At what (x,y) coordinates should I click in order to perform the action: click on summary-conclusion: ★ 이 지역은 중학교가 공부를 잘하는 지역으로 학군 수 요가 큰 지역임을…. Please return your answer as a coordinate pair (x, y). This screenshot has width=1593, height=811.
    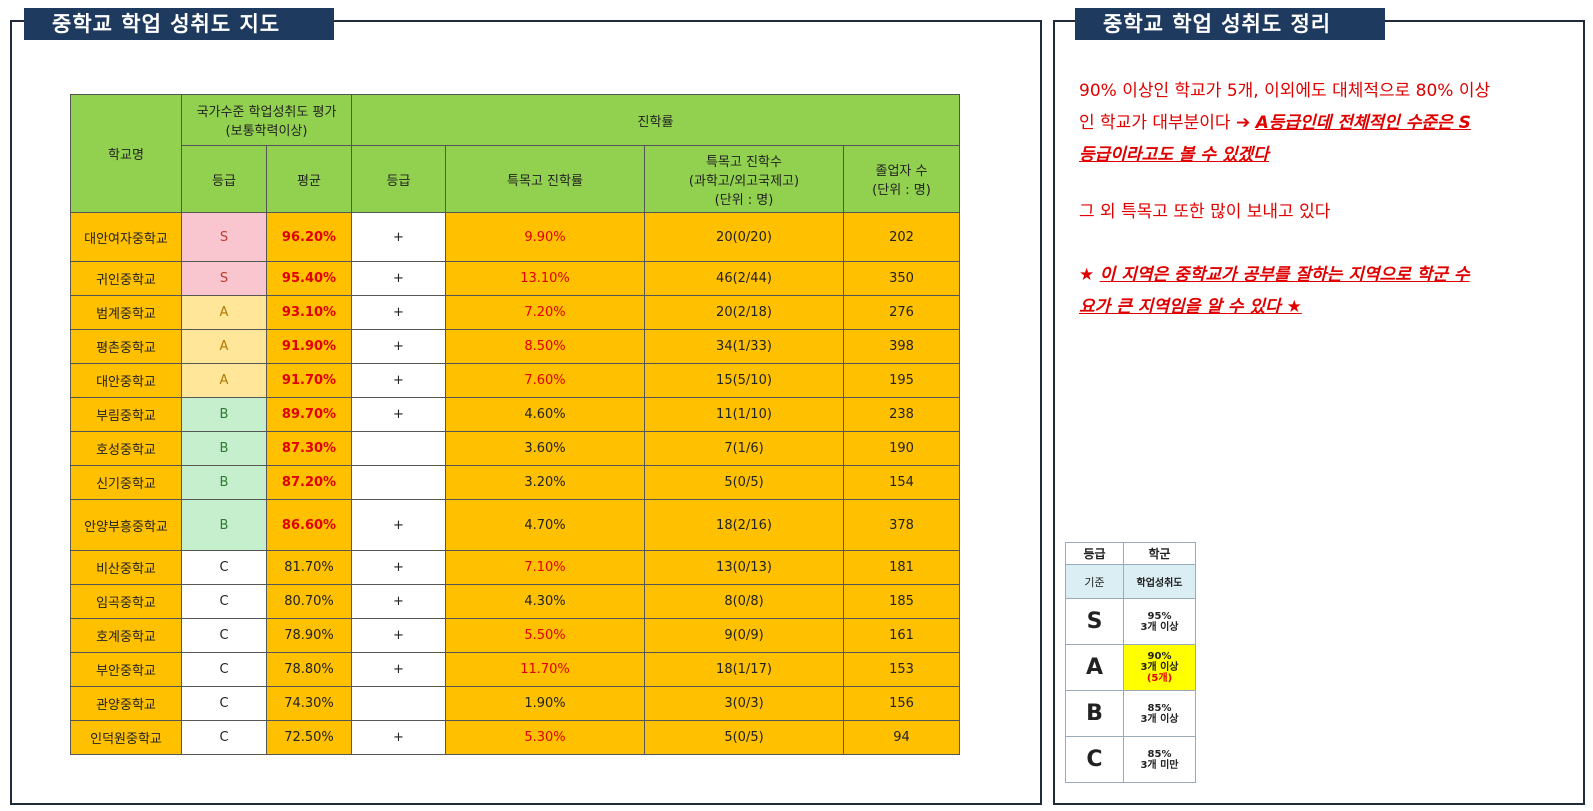
    Looking at the image, I should click on (1274, 291).